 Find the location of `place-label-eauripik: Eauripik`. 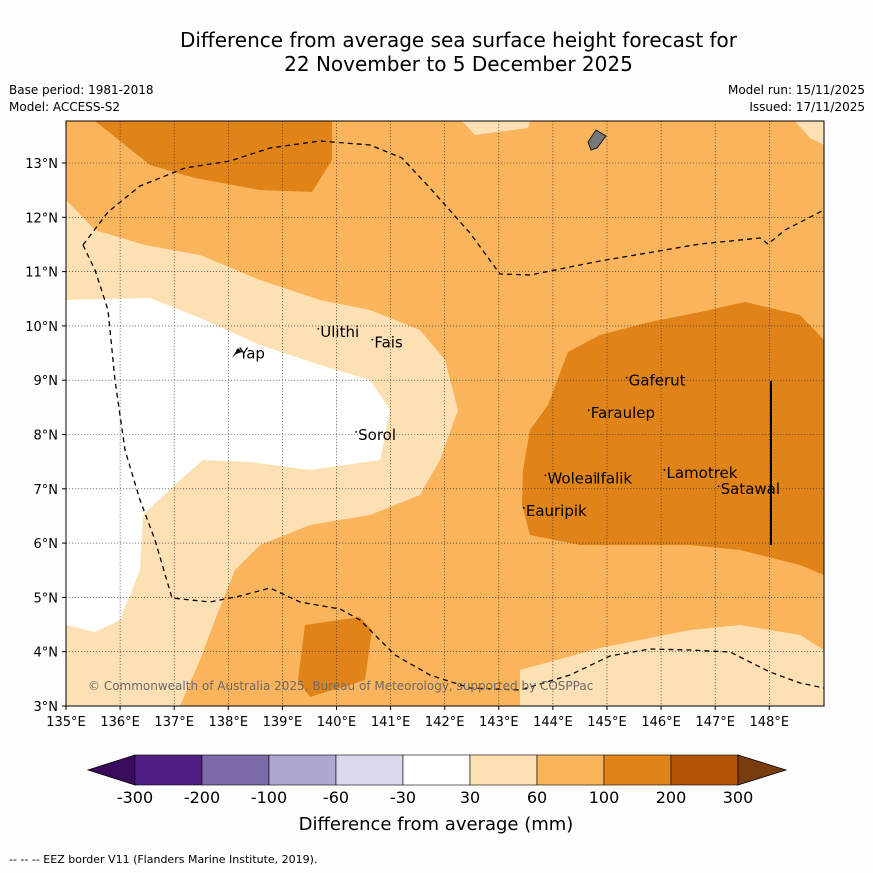

place-label-eauripik: Eauripik is located at coordinates (556, 511).